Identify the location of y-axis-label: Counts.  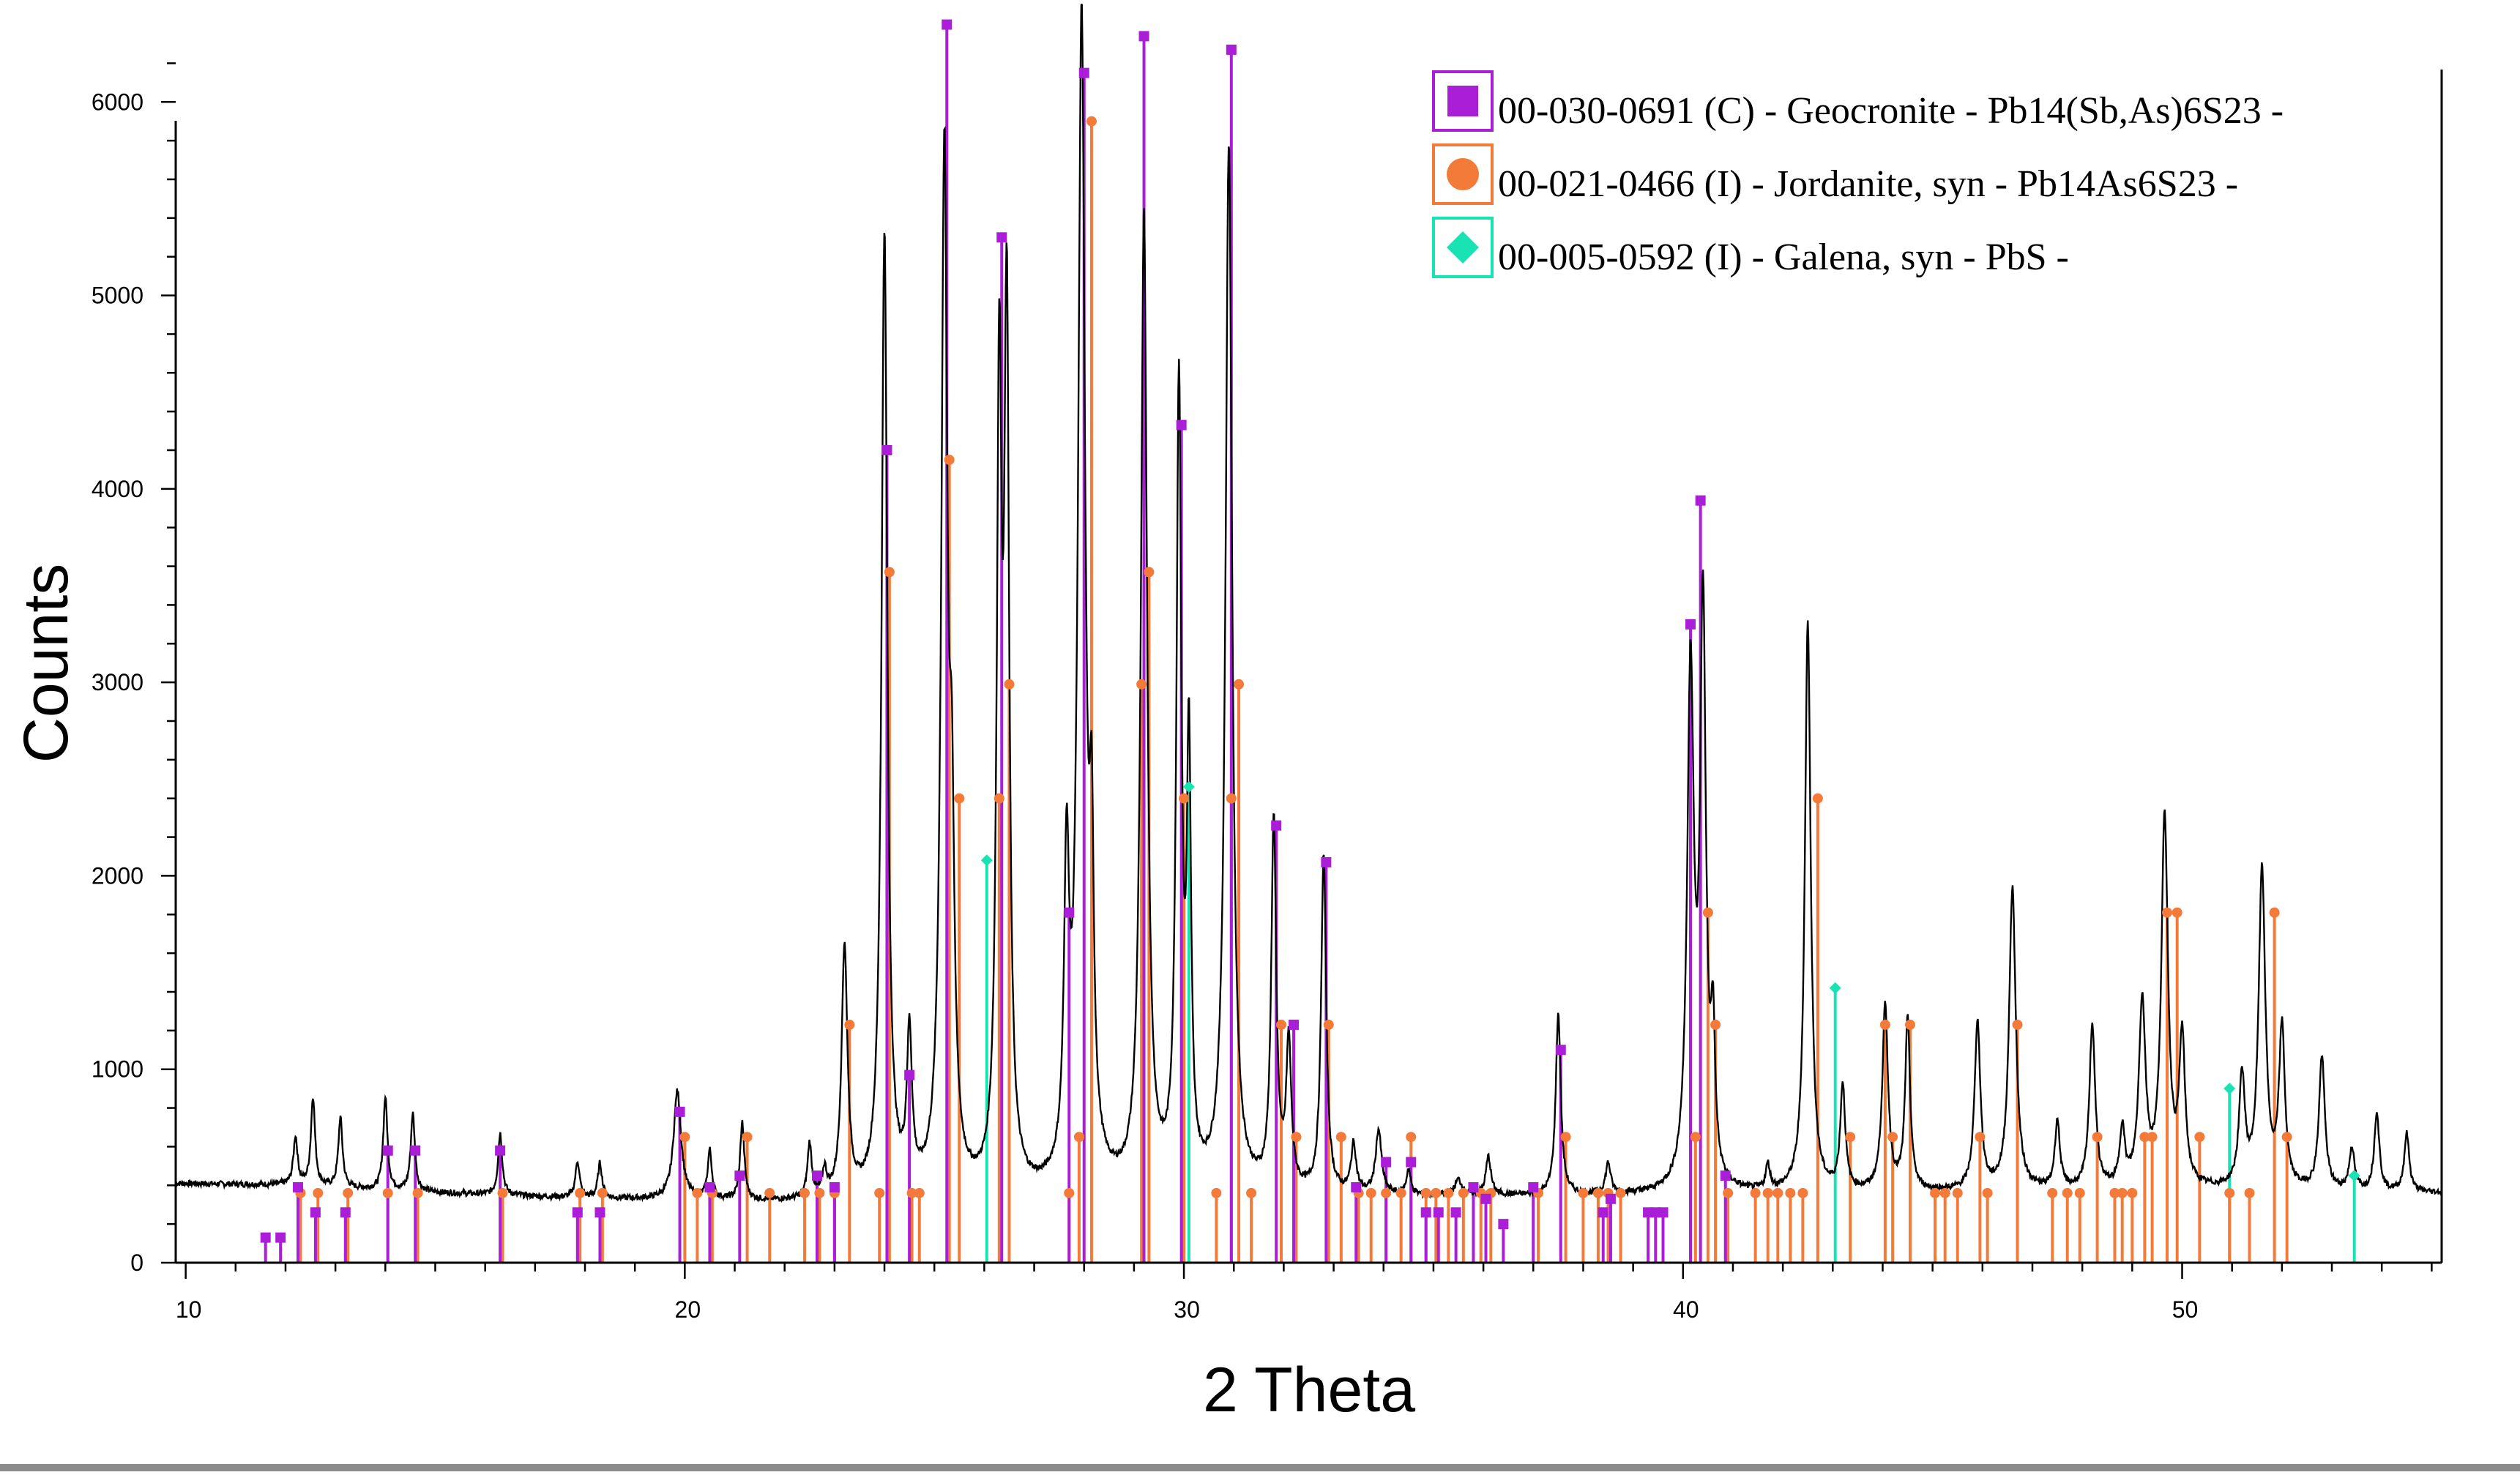
(46, 663).